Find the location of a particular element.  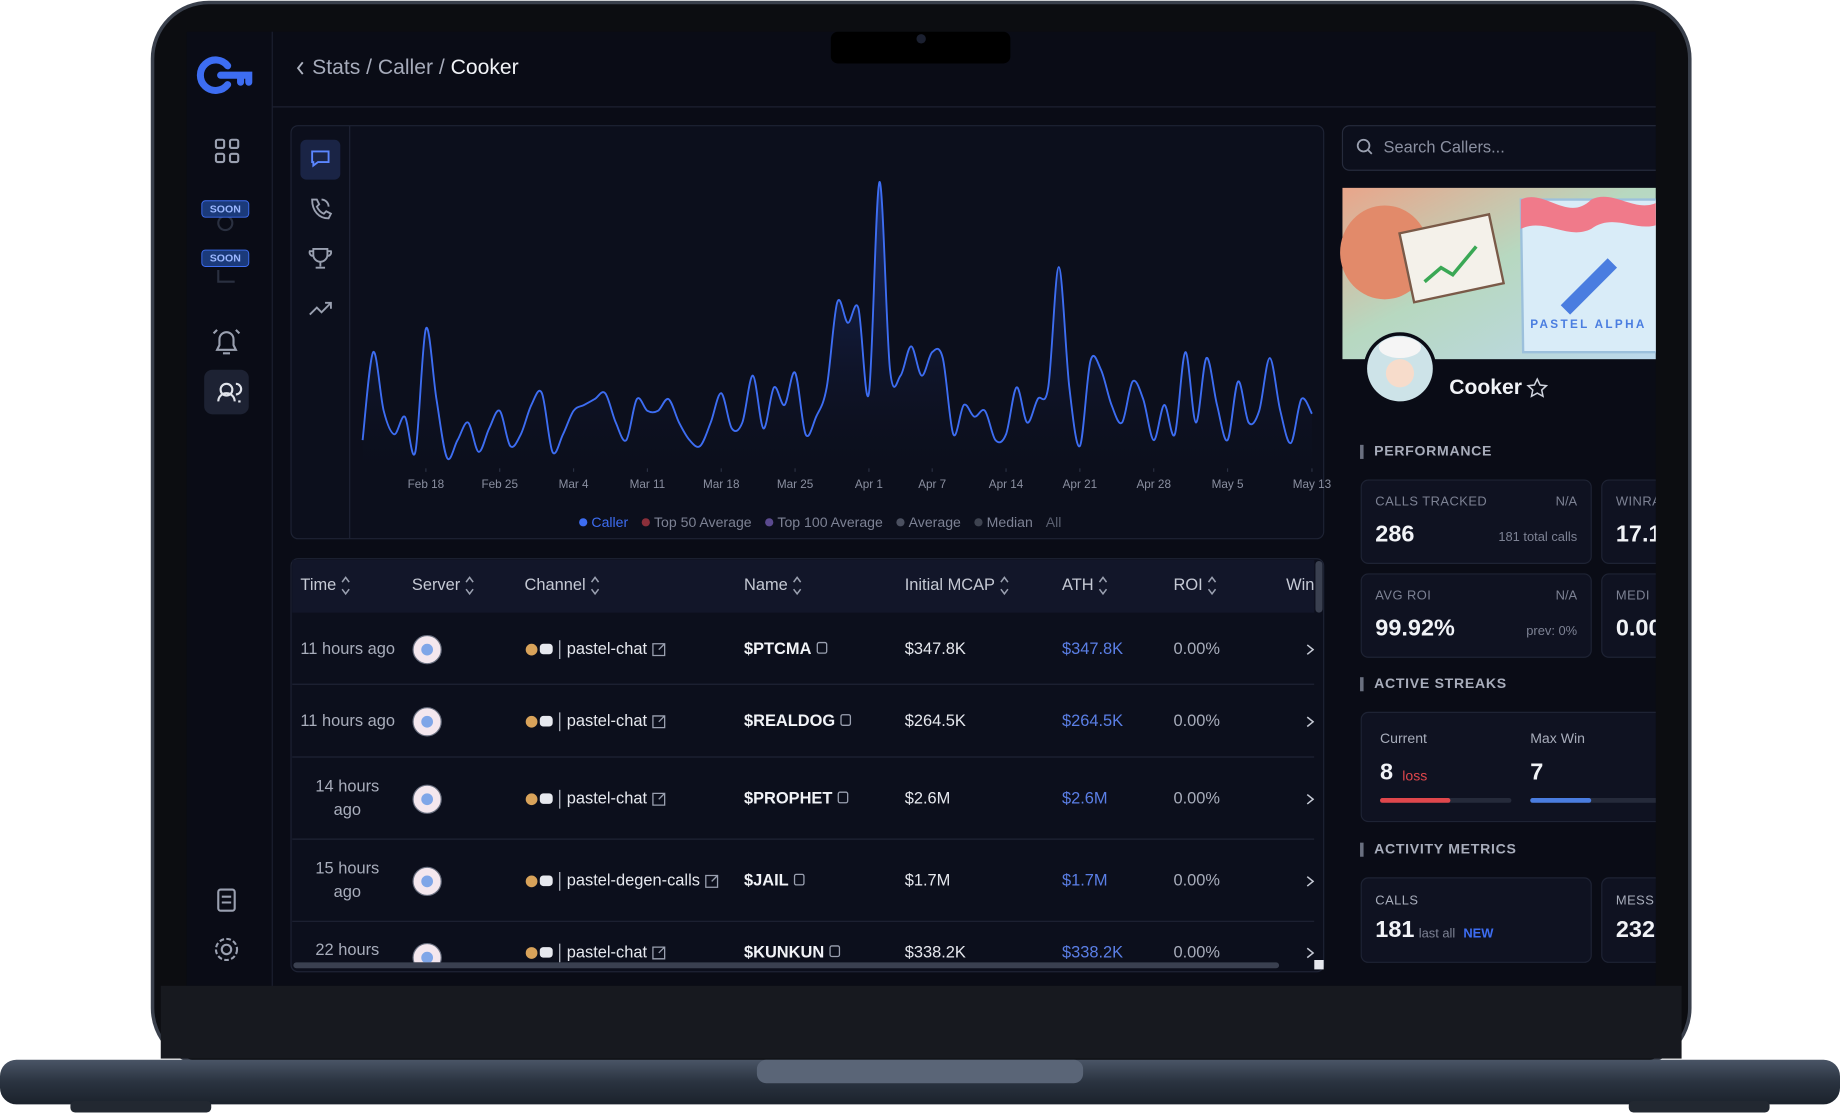

legend-dot is located at coordinates (583, 522).